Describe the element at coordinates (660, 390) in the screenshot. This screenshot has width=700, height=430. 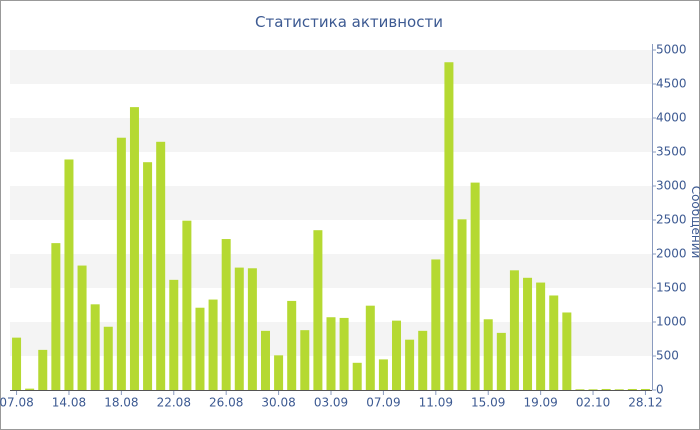
I see `y-tick-label: 0` at that location.